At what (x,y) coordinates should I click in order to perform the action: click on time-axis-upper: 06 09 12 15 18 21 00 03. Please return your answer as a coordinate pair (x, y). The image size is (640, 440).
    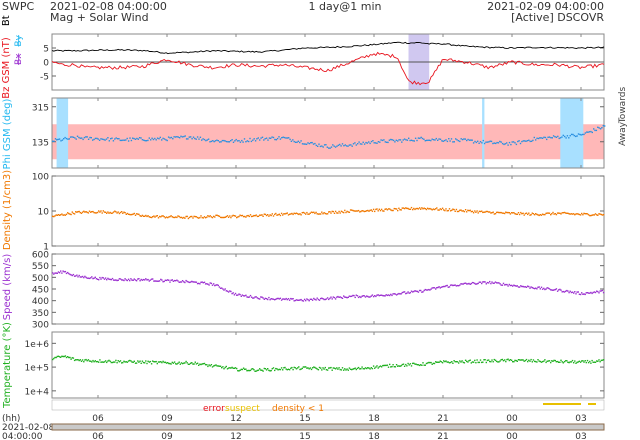
    Looking at the image, I should click on (339, 419).